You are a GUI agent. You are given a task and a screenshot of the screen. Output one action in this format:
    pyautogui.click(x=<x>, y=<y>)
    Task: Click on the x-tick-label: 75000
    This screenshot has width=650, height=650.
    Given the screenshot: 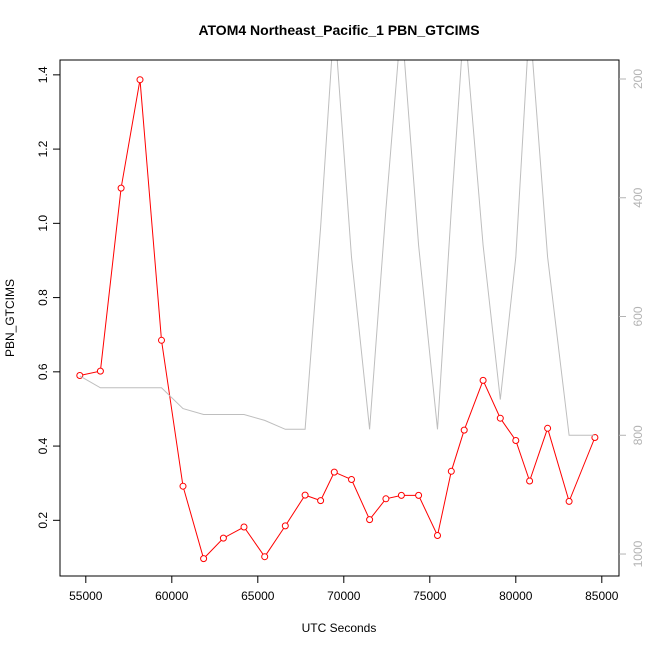 What is the action you would take?
    pyautogui.click(x=430, y=596)
    